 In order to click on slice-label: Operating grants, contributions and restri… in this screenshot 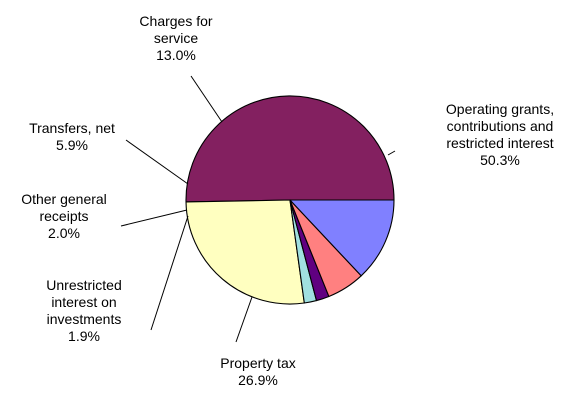, I will do `click(500, 134)`.